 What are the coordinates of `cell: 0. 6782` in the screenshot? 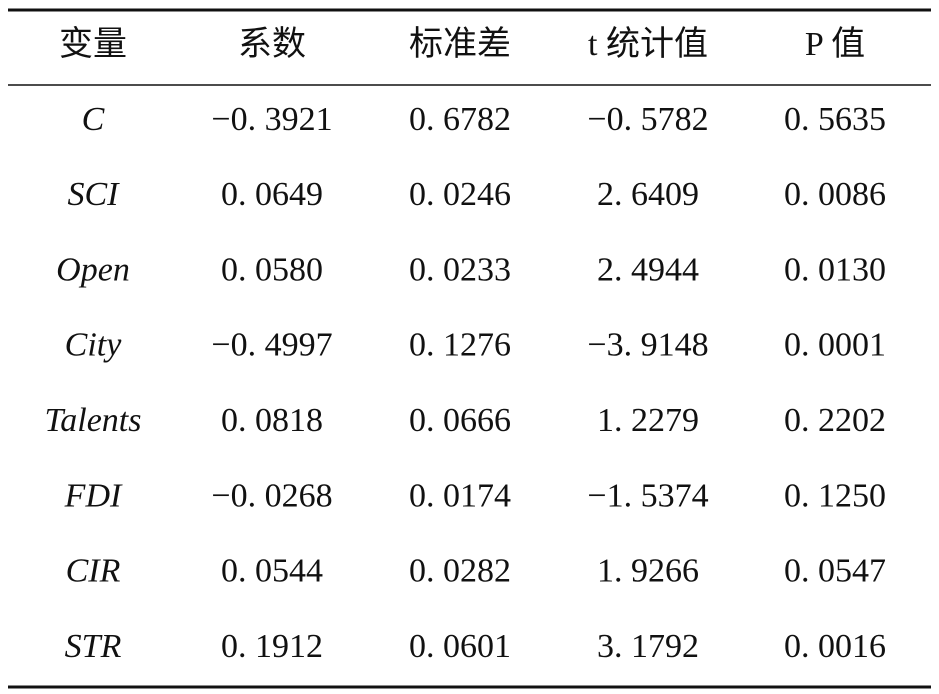 It's located at (460, 119).